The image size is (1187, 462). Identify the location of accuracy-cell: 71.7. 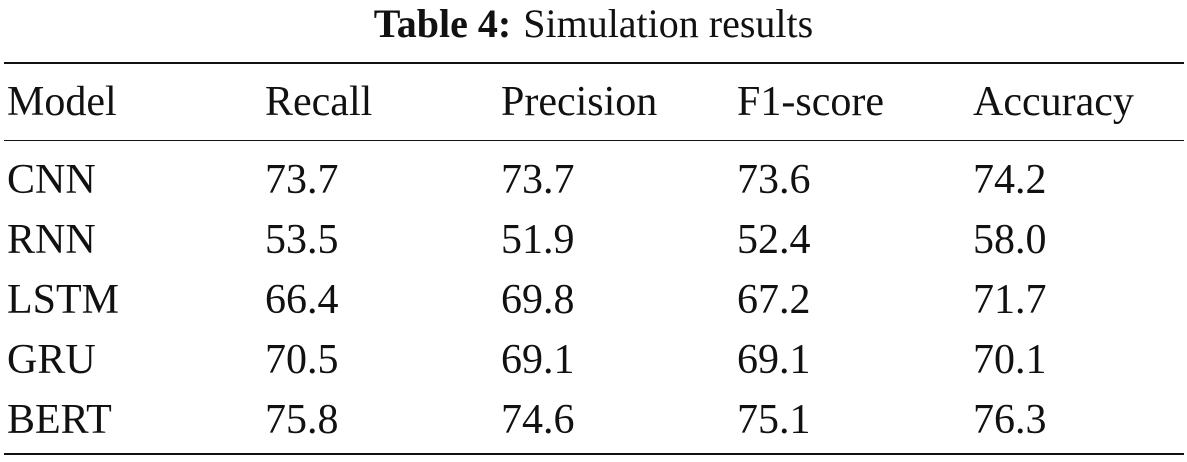
(1010, 300).